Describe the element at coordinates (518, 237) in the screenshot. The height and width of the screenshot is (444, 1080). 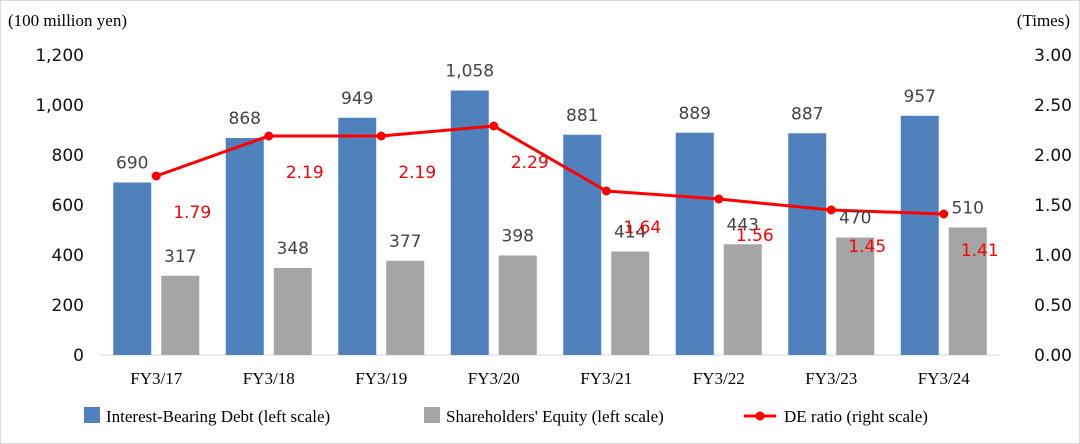
I see `equity-value-label: 398` at that location.